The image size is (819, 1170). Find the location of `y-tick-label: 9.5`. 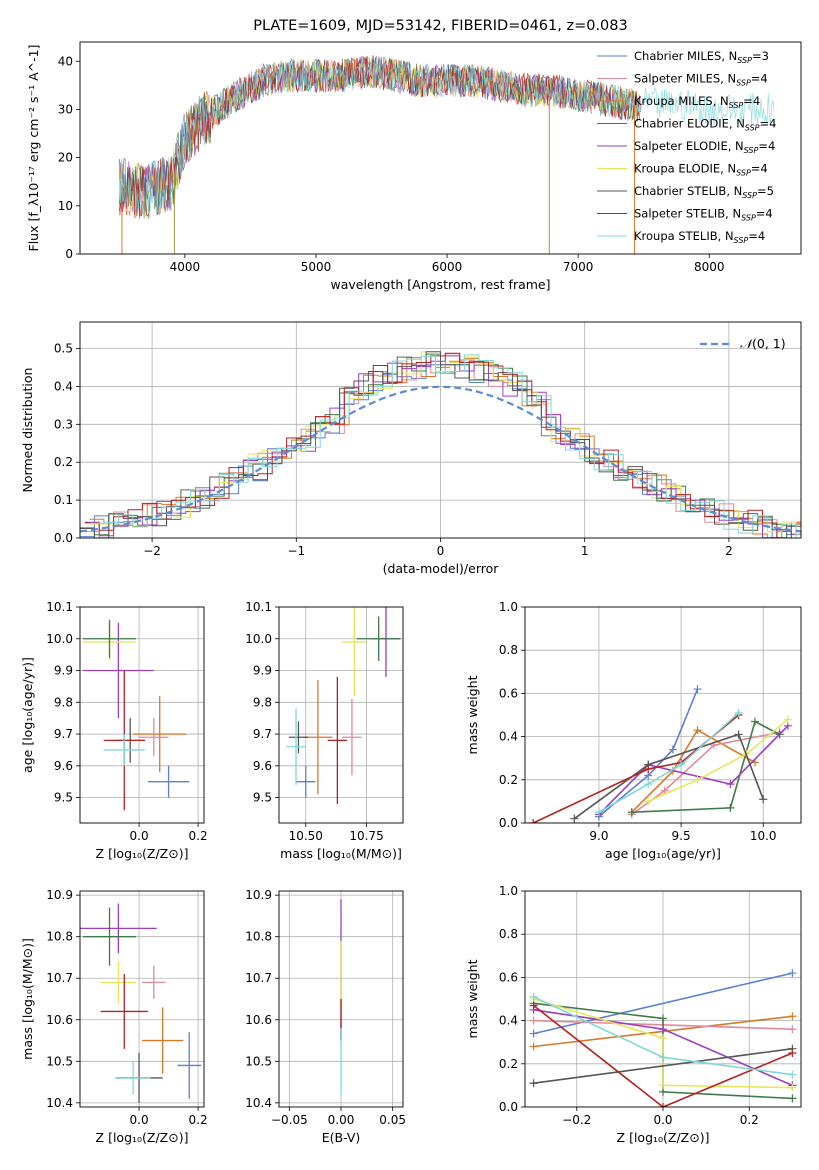

y-tick-label: 9.5 is located at coordinates (262, 798).